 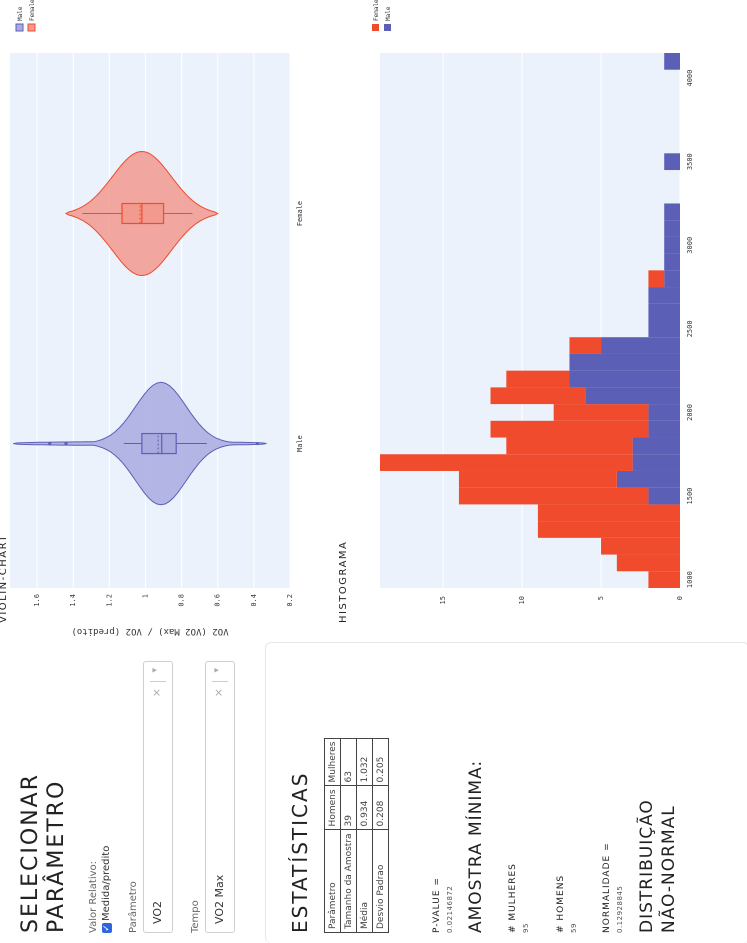 What do you see at coordinates (348, 762) in the screenshot?
I see `table-cell: 63` at bounding box center [348, 762].